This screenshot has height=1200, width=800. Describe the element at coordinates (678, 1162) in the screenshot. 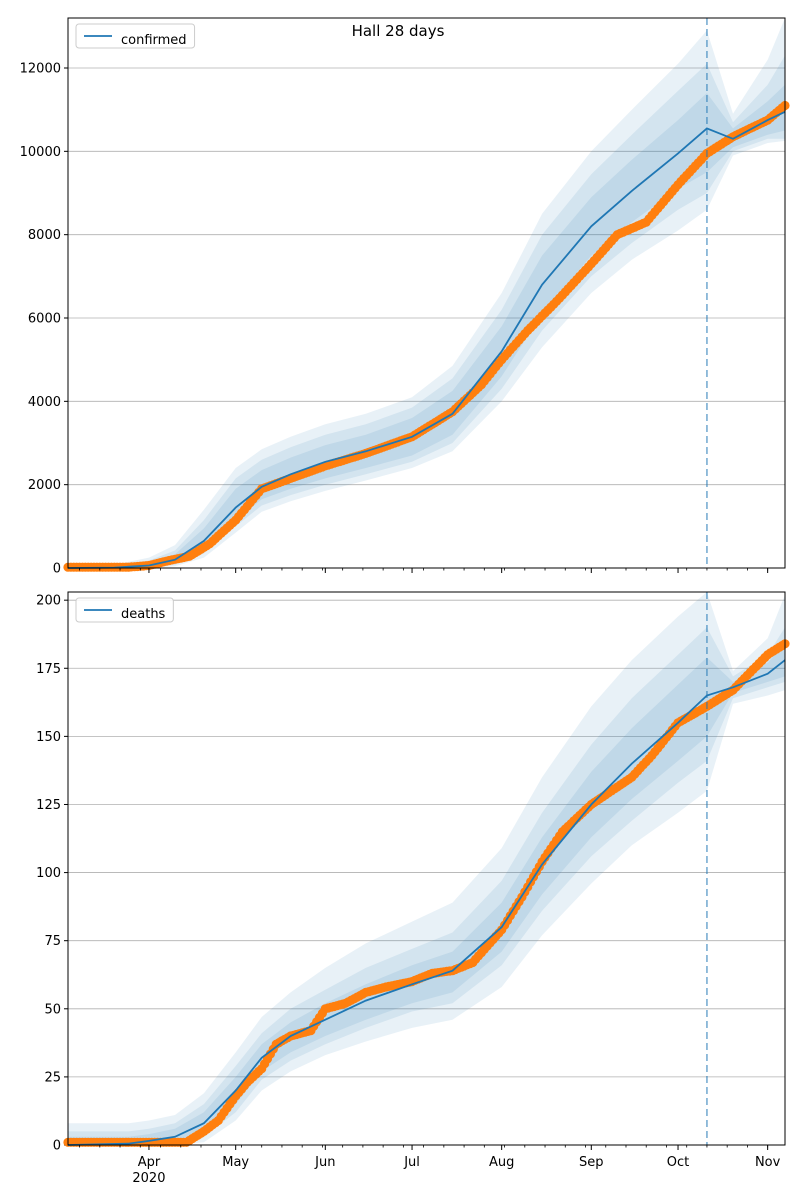

I see `x-tick-label: Oct` at that location.